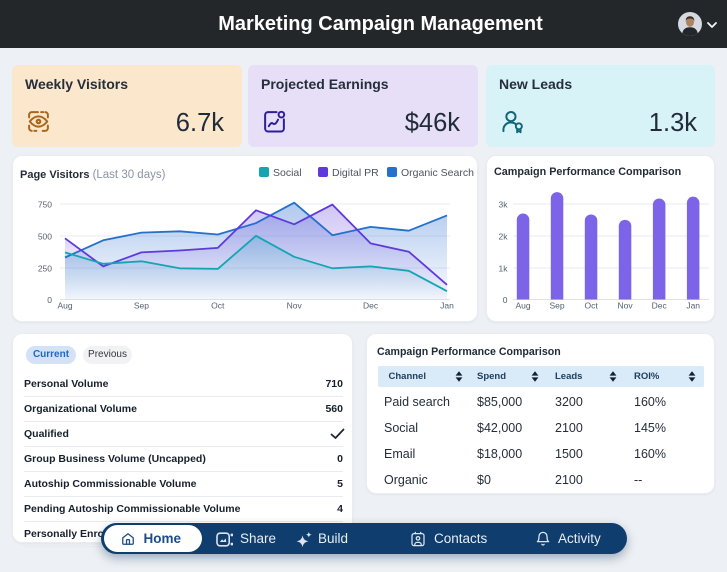 Image resolution: width=727 pixels, height=572 pixels. Describe the element at coordinates (504, 205) in the screenshot. I see `svg-text: 3k` at that location.